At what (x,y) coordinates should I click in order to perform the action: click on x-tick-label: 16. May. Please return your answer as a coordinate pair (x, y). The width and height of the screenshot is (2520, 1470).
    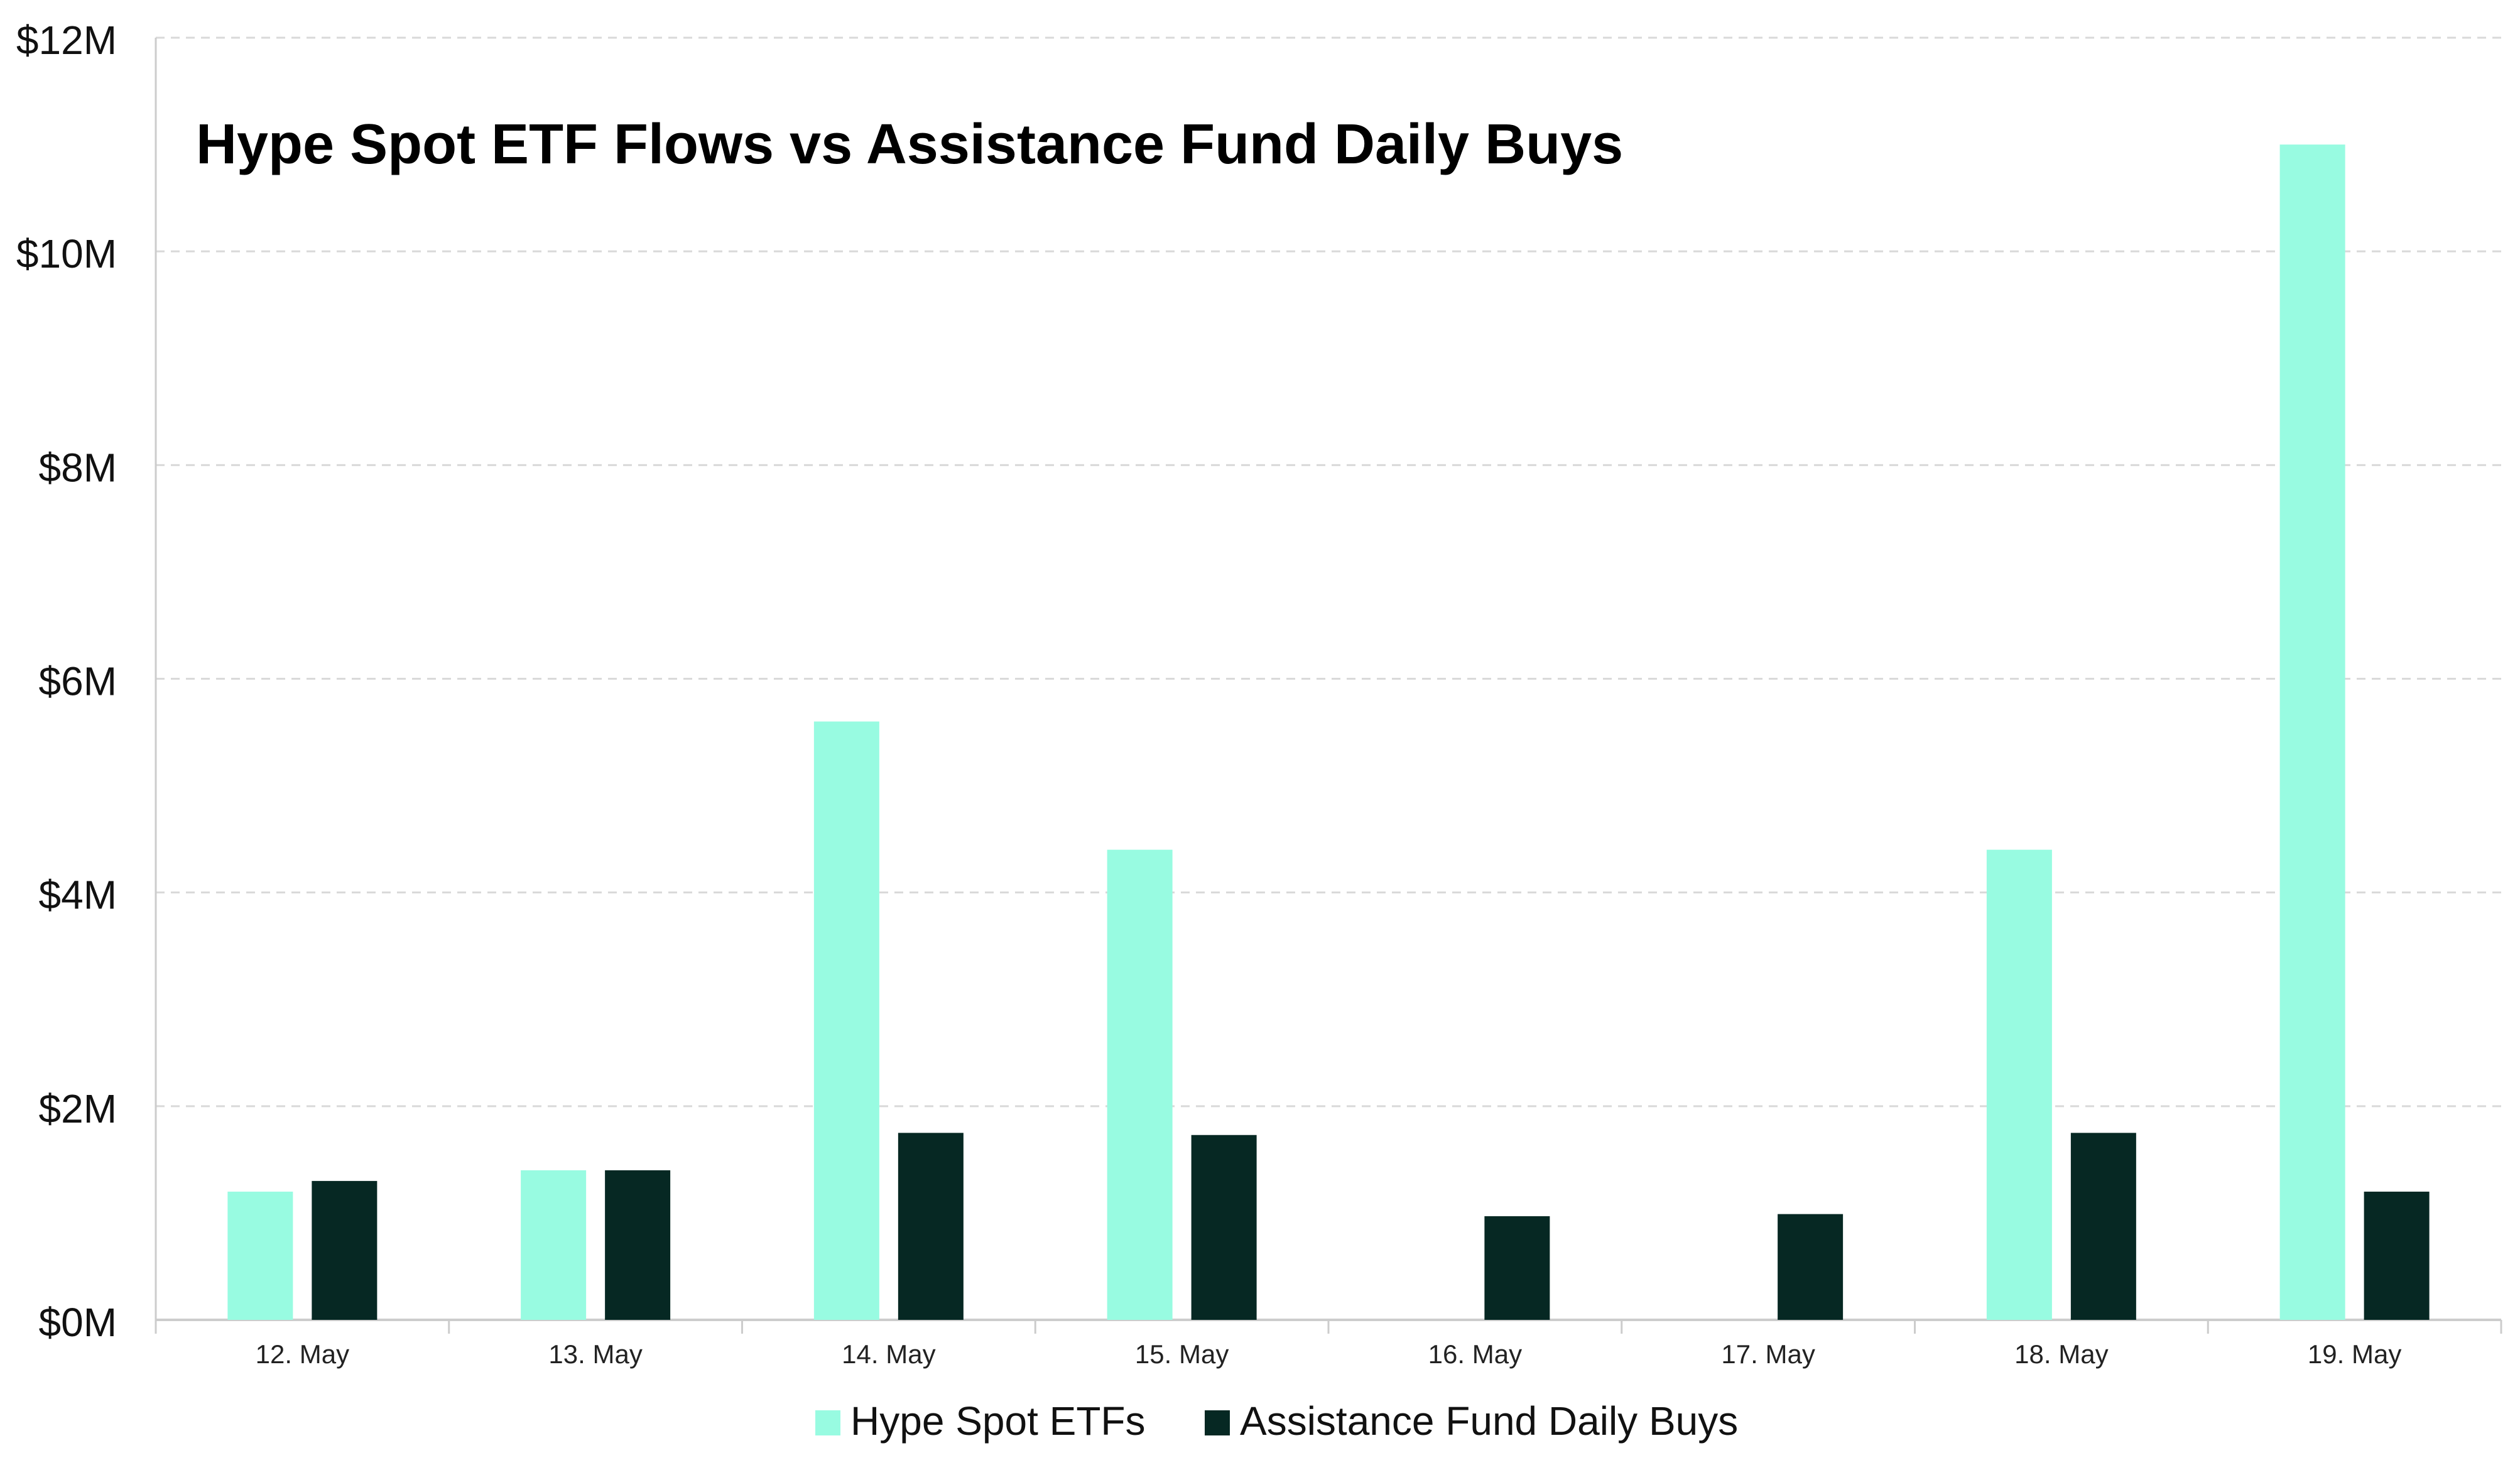
    Looking at the image, I should click on (1475, 1354).